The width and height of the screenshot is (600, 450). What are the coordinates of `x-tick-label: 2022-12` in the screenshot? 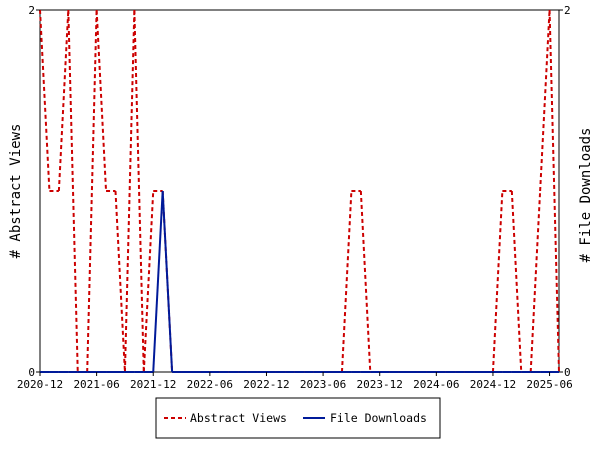 It's located at (266, 384).